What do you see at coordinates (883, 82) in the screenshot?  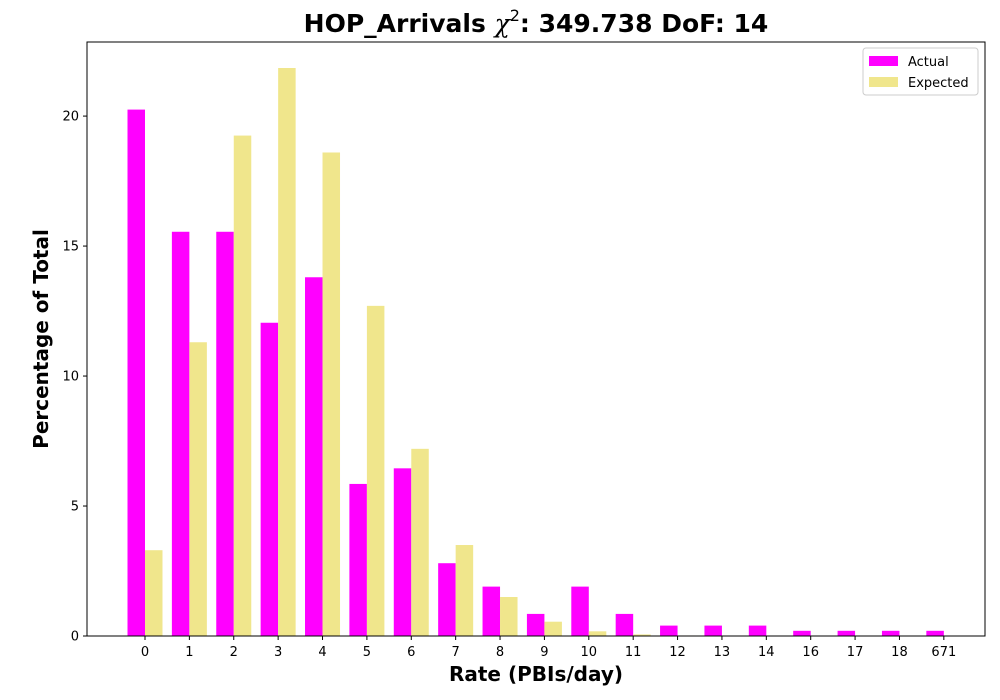 I see `legend-swatch-expected` at bounding box center [883, 82].